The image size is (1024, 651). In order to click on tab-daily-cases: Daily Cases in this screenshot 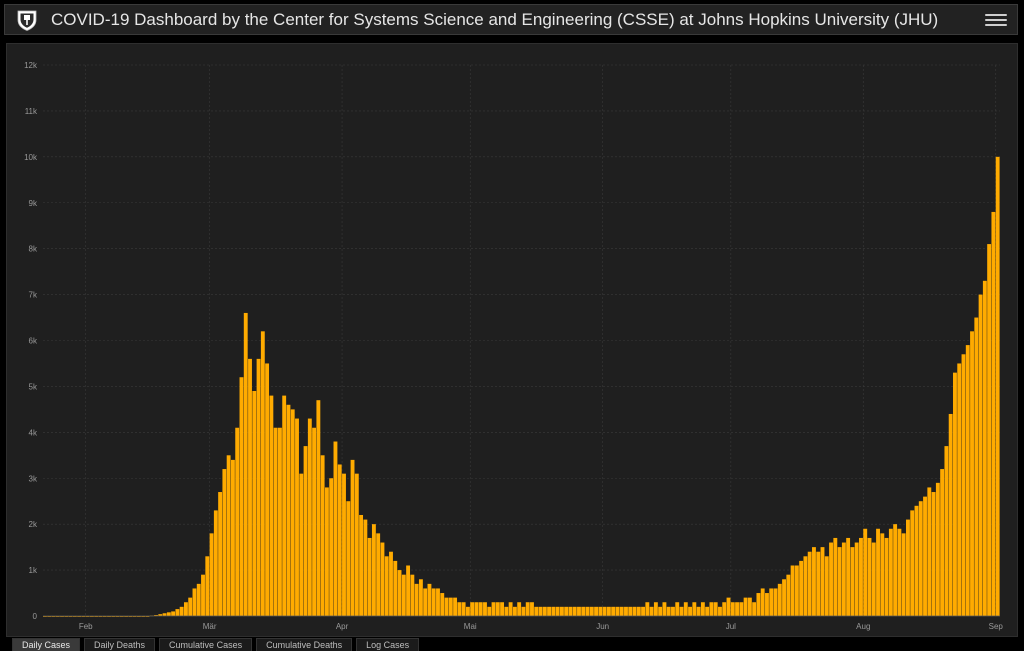, I will do `click(46, 644)`.